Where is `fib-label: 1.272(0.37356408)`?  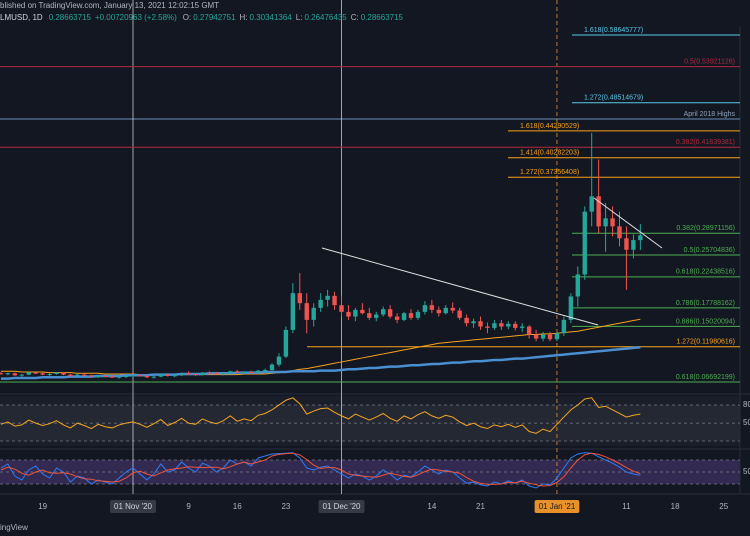
fib-label: 1.272(0.37356408) is located at coordinates (549, 172).